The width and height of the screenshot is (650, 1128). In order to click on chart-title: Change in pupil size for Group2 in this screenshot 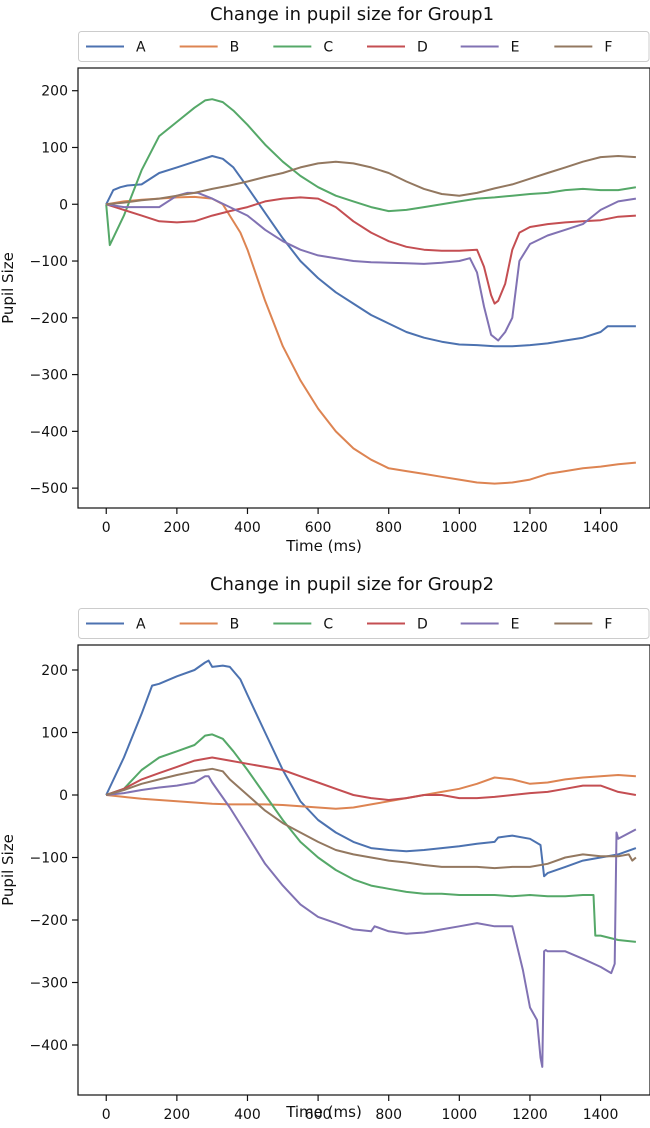, I will do `click(352, 584)`.